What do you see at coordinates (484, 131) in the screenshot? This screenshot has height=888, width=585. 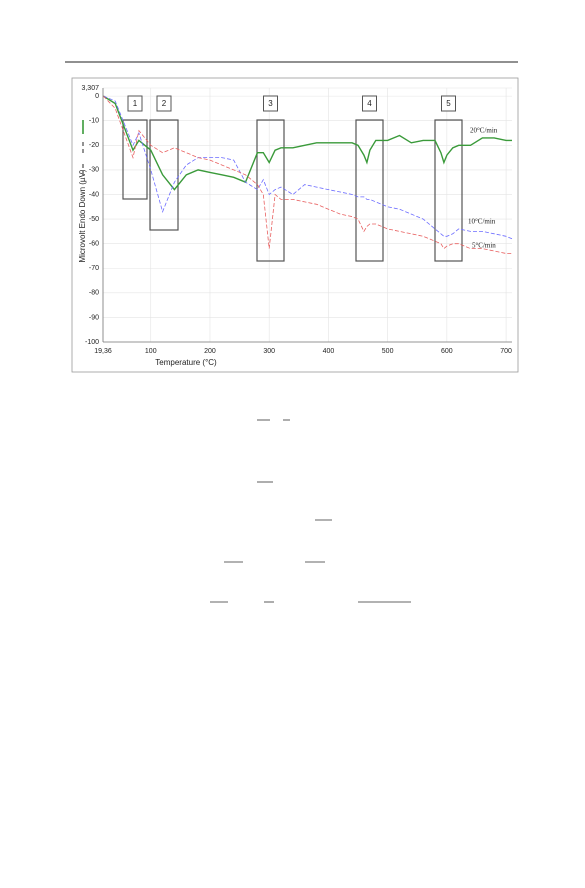 I see `series-label: 20°C/min` at bounding box center [484, 131].